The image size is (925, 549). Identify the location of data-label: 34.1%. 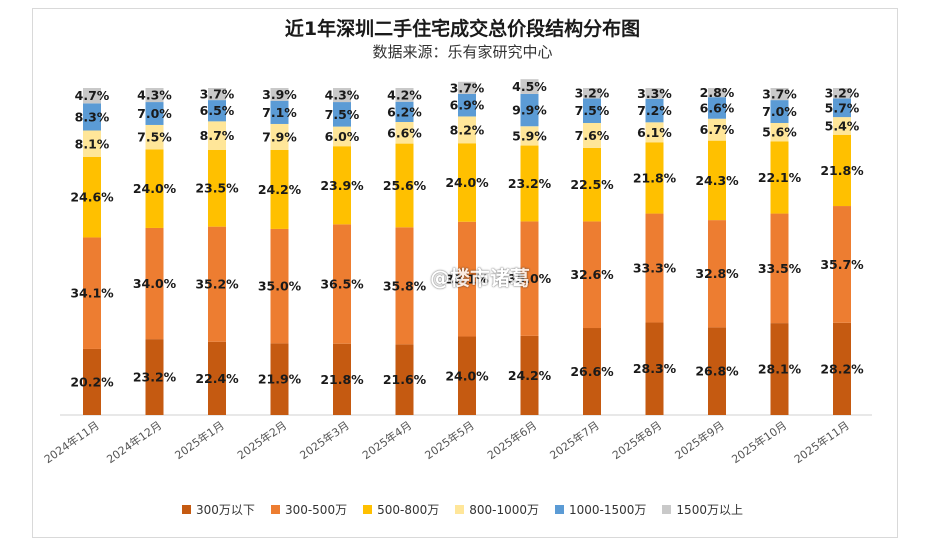
(92, 293).